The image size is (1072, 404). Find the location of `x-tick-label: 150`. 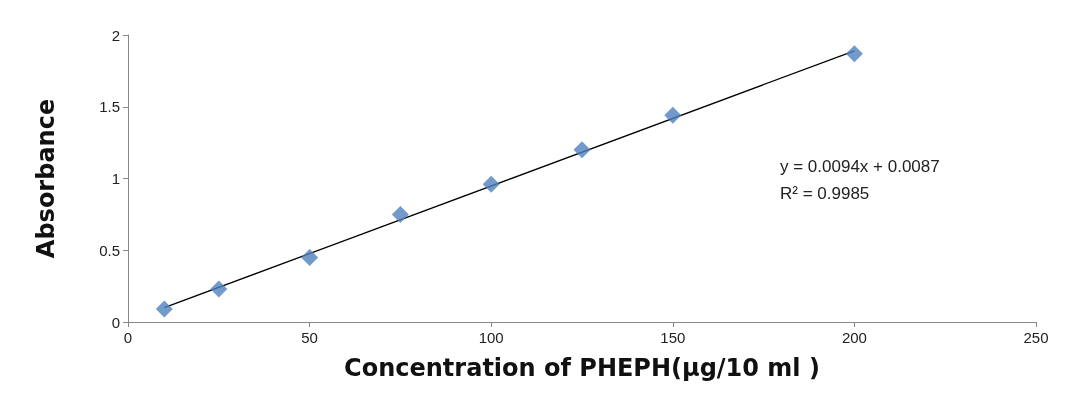

x-tick-label: 150 is located at coordinates (673, 337).